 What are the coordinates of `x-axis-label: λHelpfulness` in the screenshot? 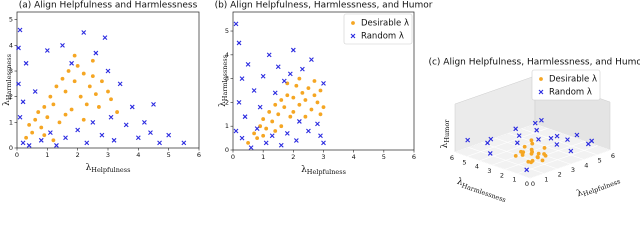 It's located at (598, 187).